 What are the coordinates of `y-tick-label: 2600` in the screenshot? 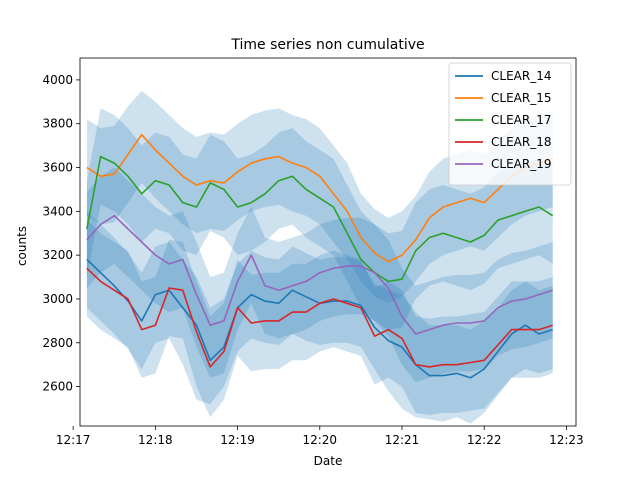 It's located at (57, 387).